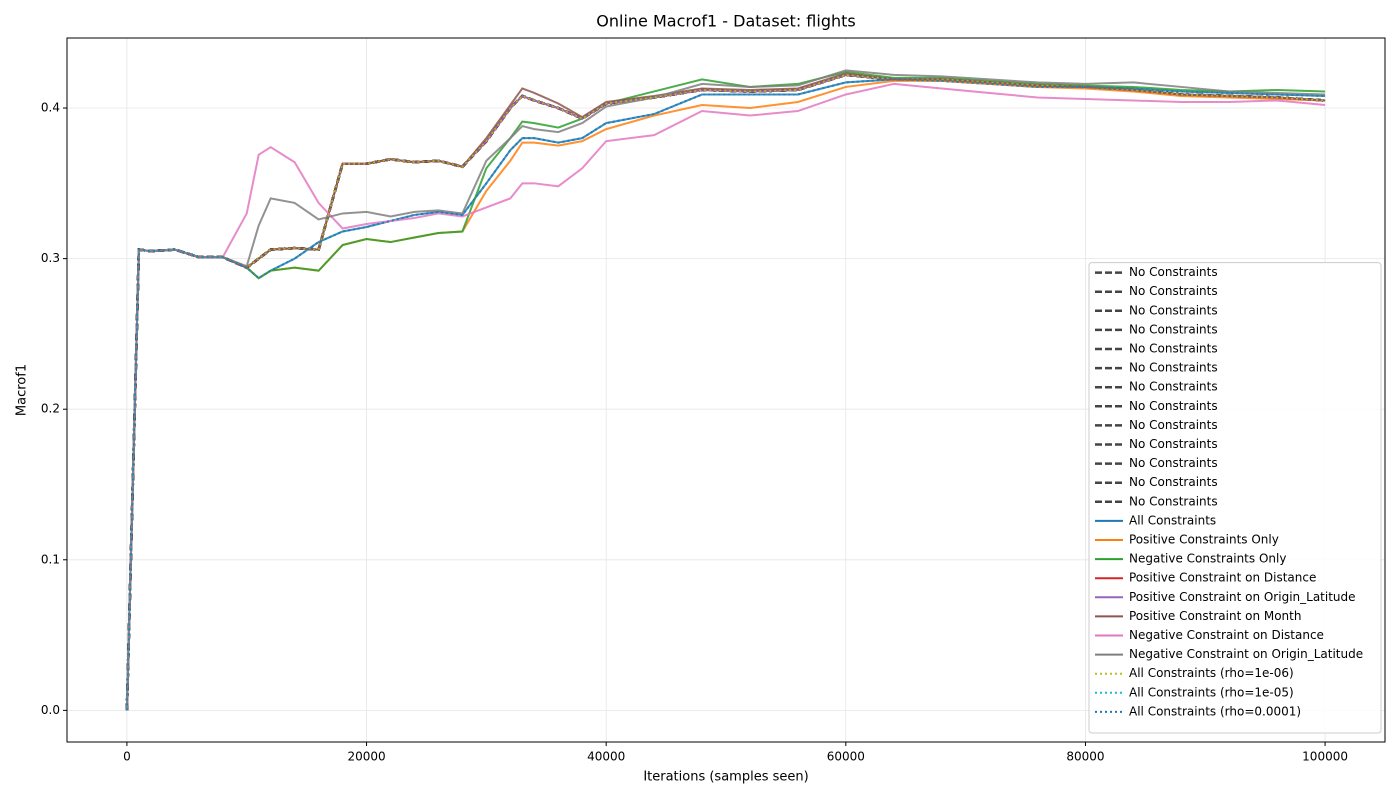 The image size is (1400, 800). What do you see at coordinates (1085, 757) in the screenshot?
I see `x-tick-label: 80000` at bounding box center [1085, 757].